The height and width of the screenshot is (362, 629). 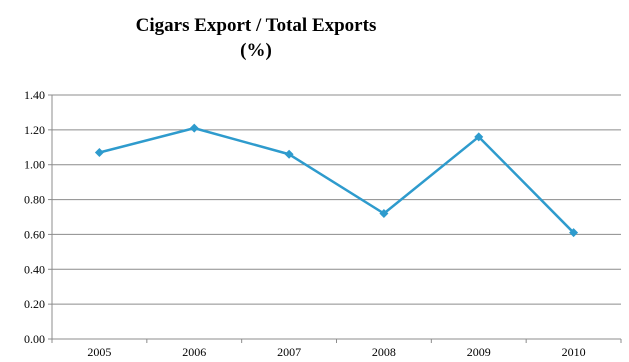 What do you see at coordinates (256, 50) in the screenshot?
I see `chart-subtitle: (%)` at bounding box center [256, 50].